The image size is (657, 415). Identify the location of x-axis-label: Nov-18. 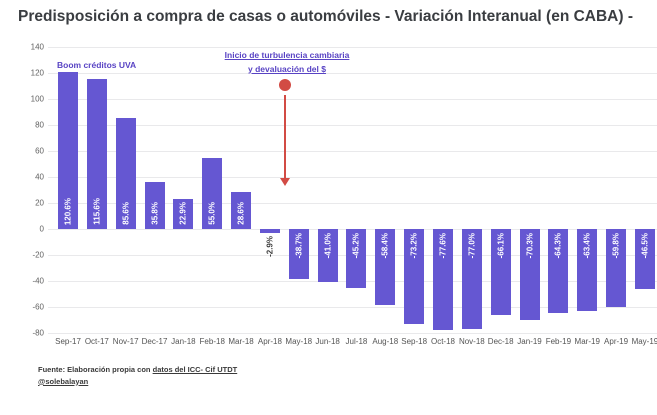
(471, 341).